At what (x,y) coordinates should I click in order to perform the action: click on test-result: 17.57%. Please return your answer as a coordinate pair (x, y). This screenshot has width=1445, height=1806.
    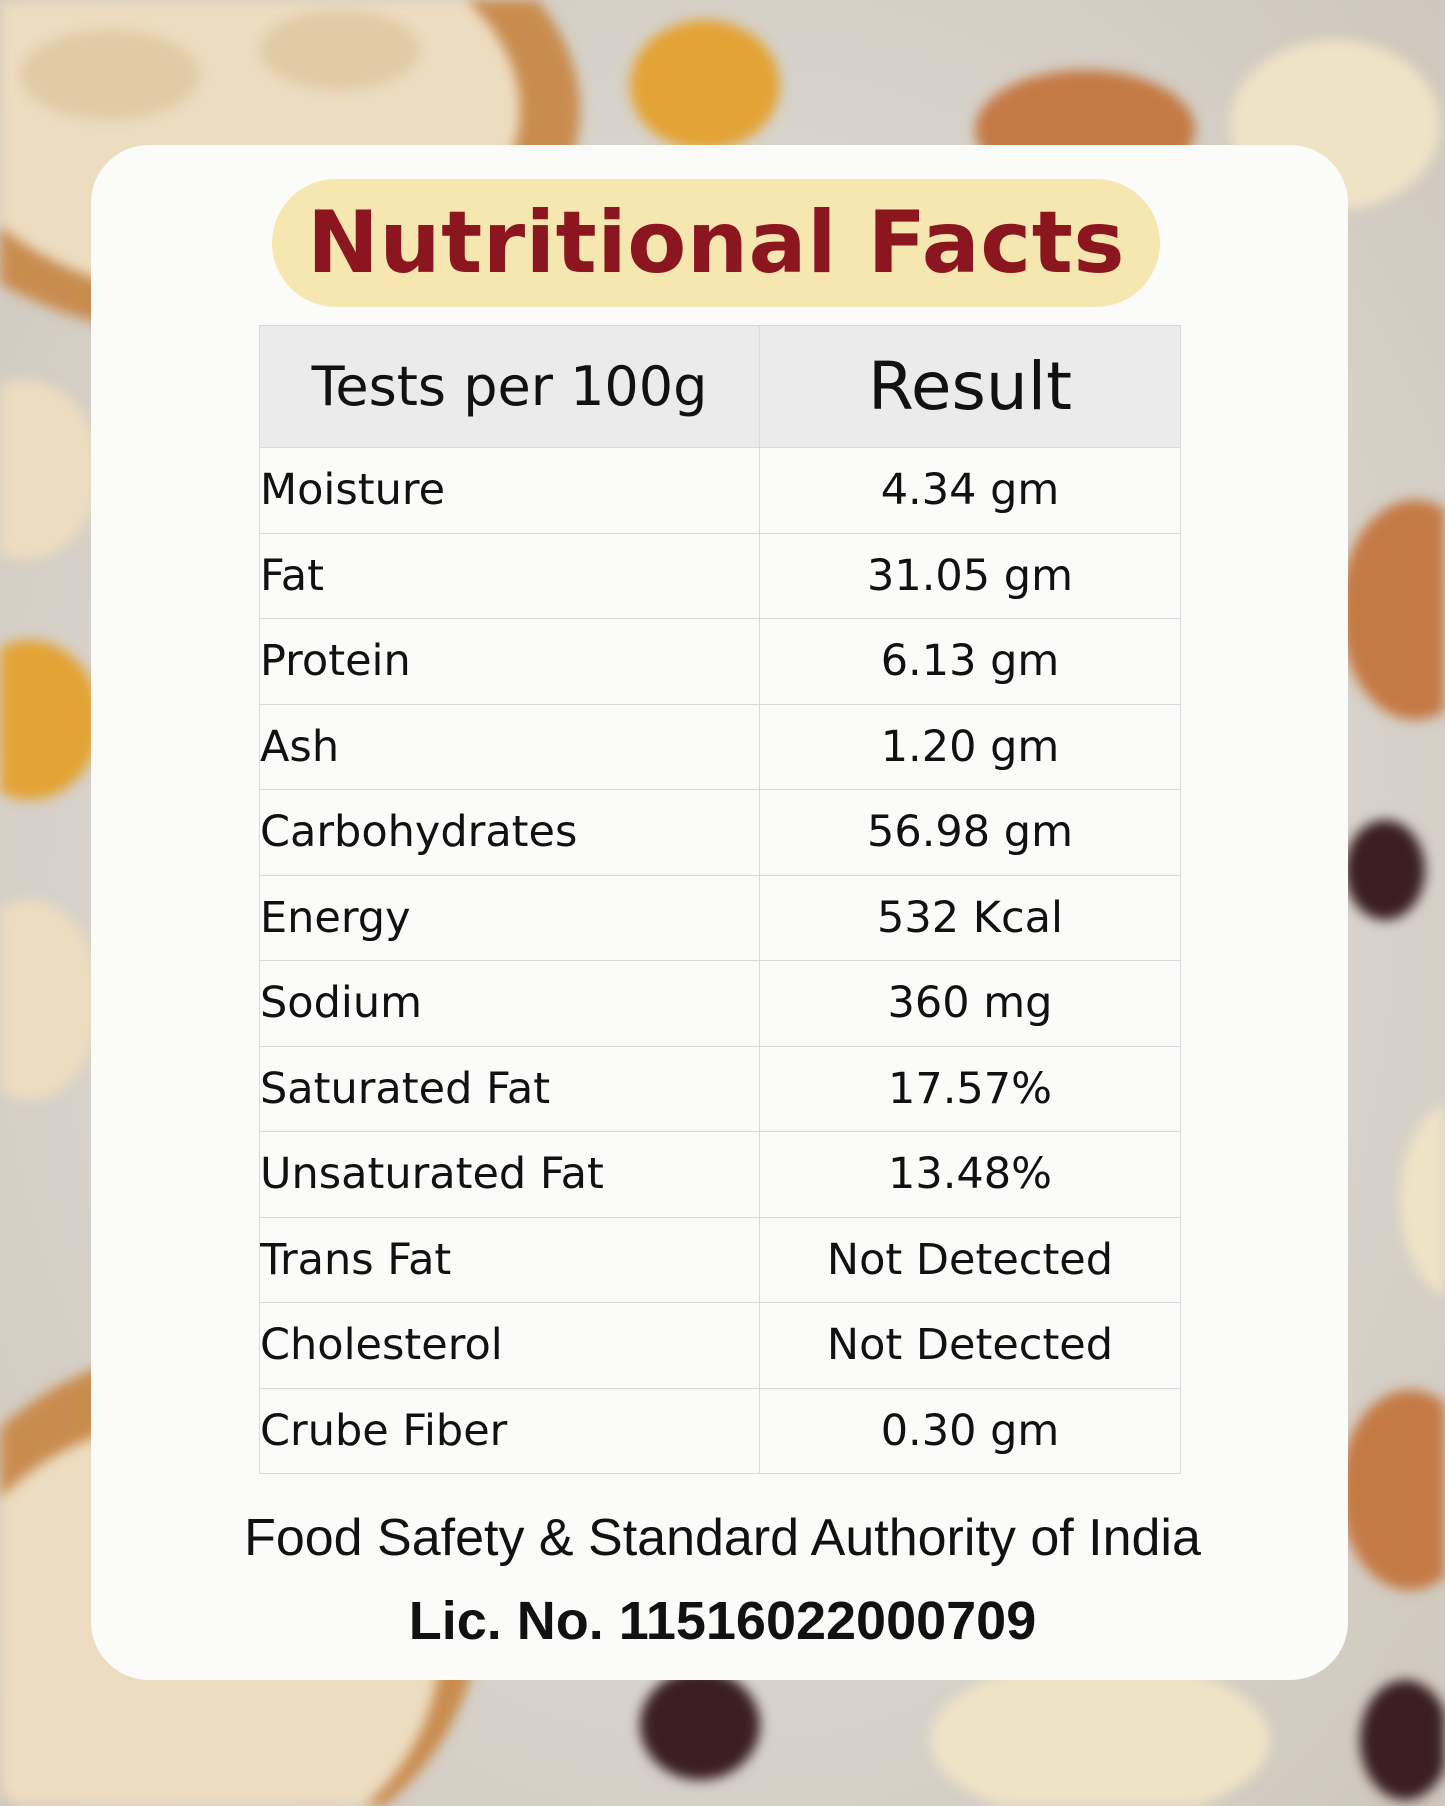
    Looking at the image, I should click on (970, 1088).